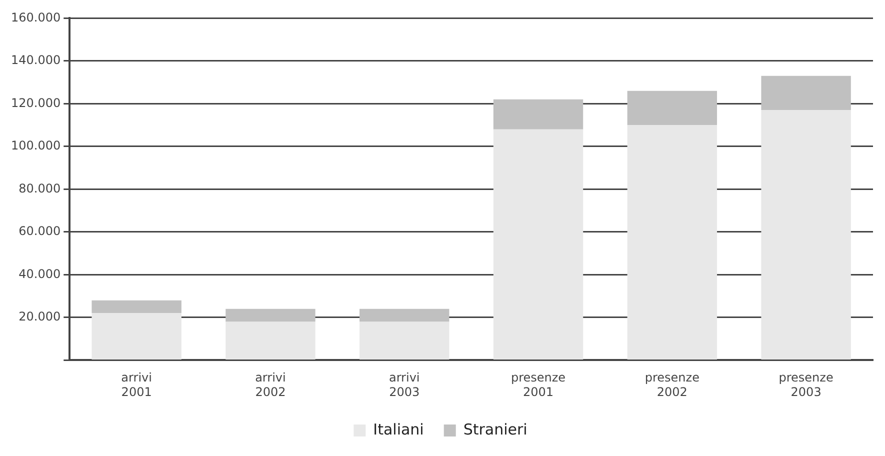 The height and width of the screenshot is (456, 885). I want to click on x-tick-label: arrivi 2001, so click(136, 384).